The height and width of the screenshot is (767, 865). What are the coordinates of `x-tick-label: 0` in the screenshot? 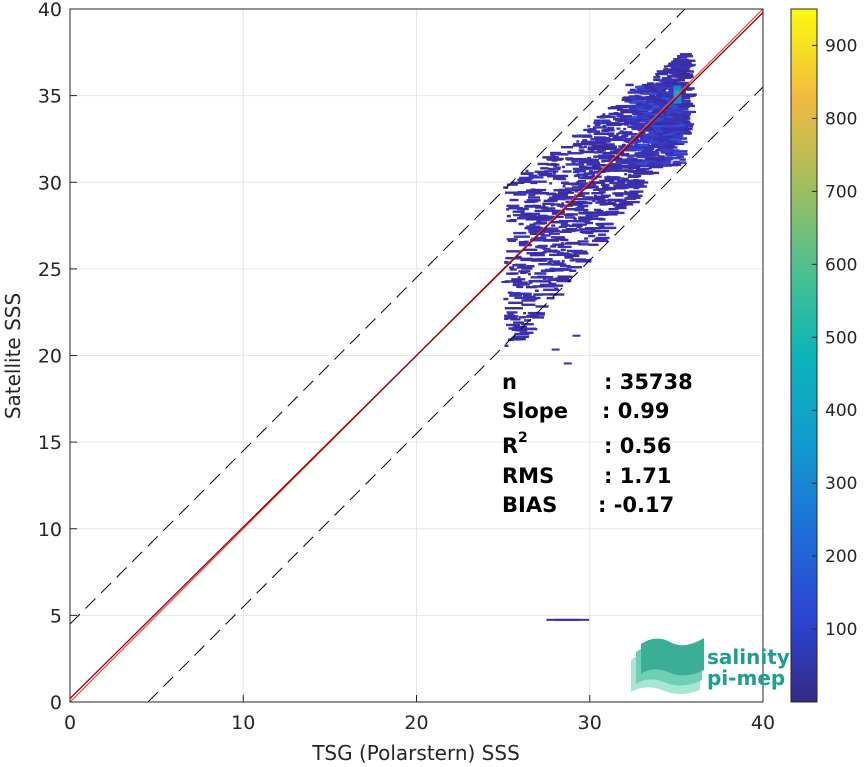 It's located at (70, 723).